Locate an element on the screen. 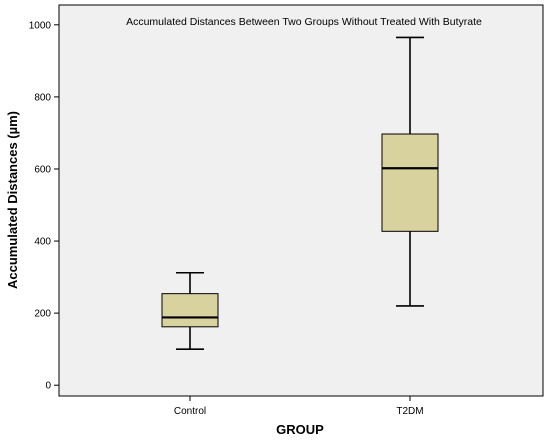 This screenshot has width=550, height=441. box-t2dm is located at coordinates (410, 171).